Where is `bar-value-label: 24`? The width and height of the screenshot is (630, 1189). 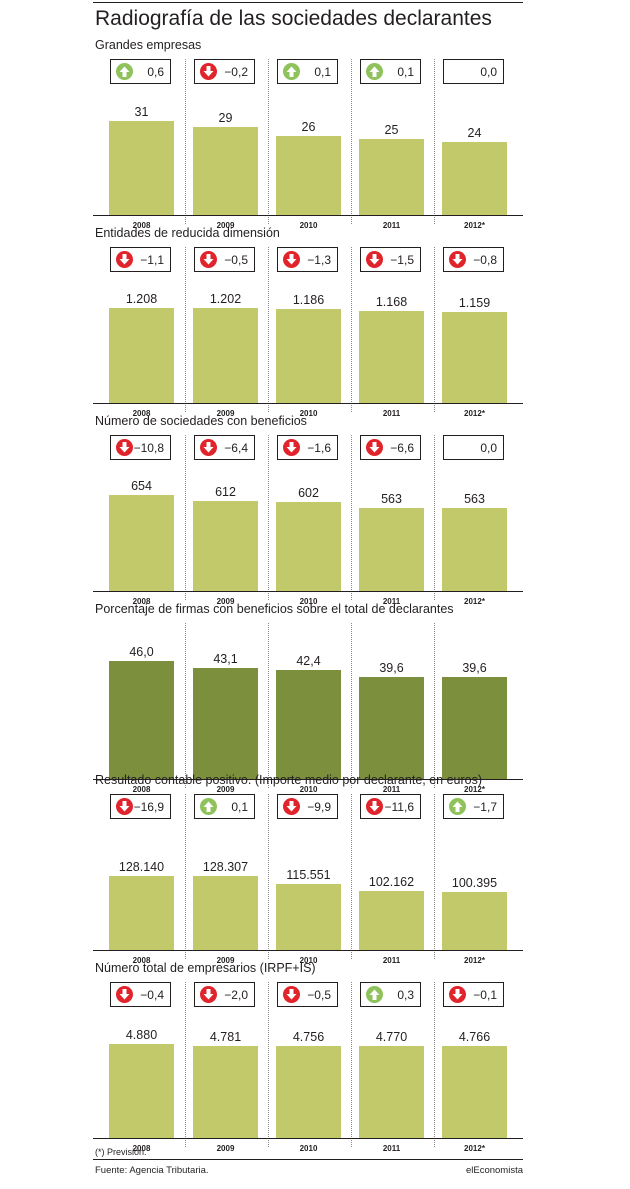
bar-value-label: 24 is located at coordinates (474, 133).